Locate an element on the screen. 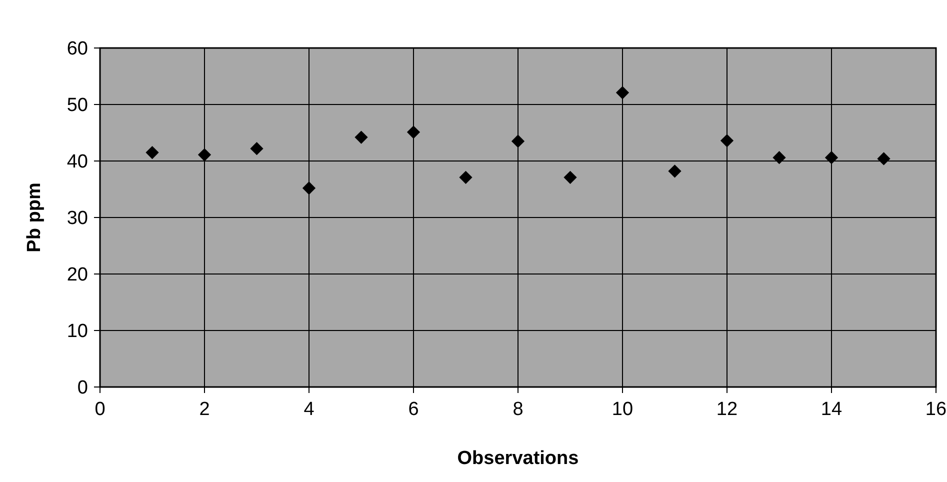 The width and height of the screenshot is (947, 482). y-tick-label: 60 is located at coordinates (77, 49).